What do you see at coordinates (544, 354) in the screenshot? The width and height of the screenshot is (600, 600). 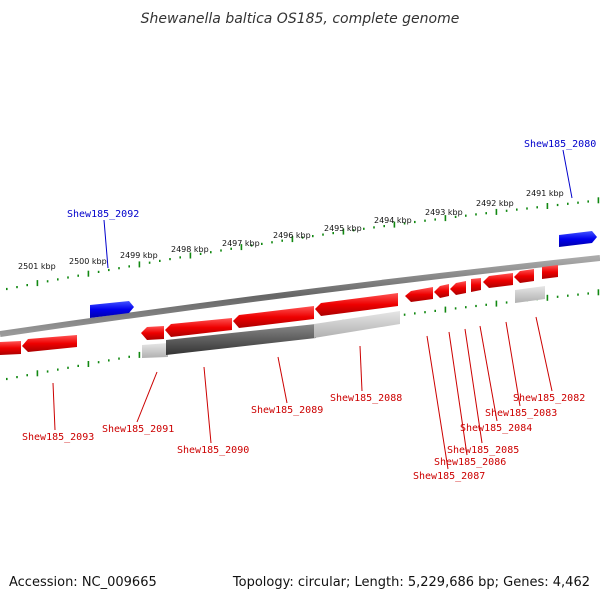 I see `leader-line-2082` at bounding box center [544, 354].